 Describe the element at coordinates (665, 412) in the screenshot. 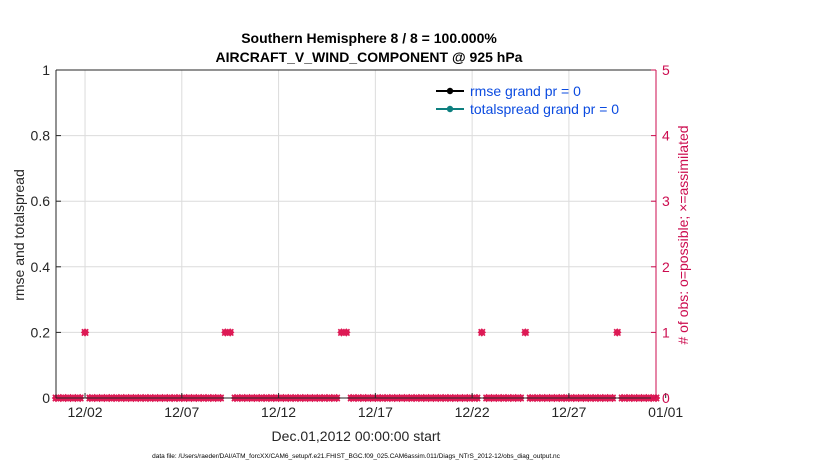

I see `x-tick-label: 01/01` at that location.